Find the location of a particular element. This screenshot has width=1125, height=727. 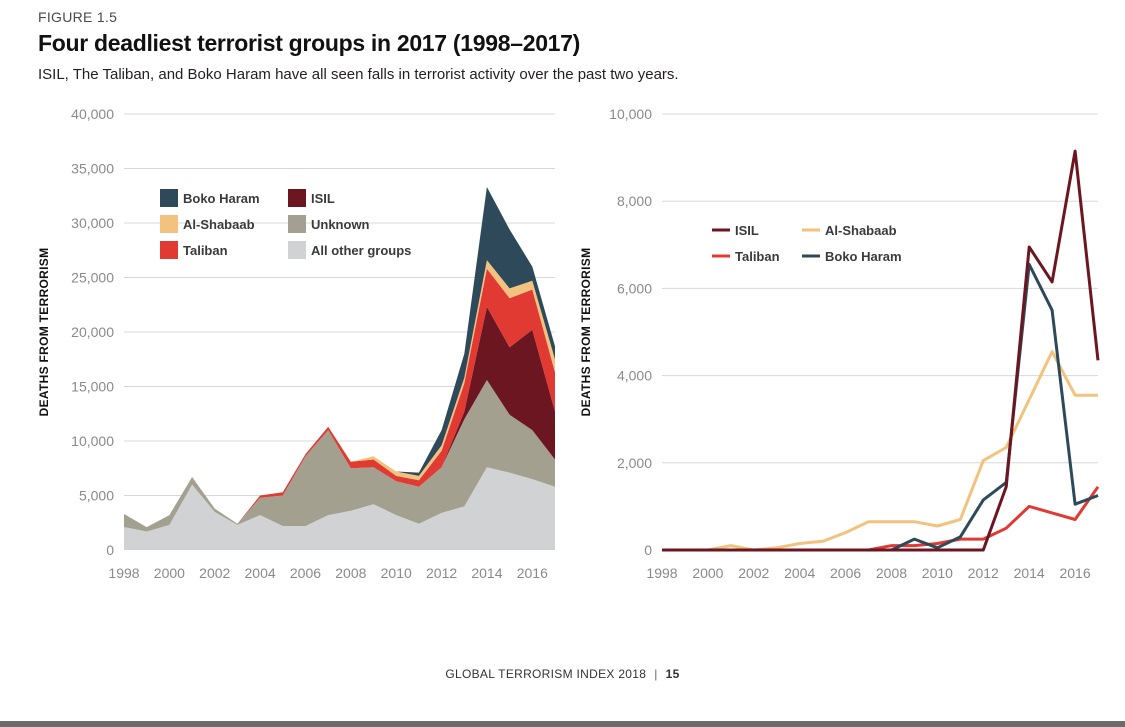

area-other is located at coordinates (339, 508).